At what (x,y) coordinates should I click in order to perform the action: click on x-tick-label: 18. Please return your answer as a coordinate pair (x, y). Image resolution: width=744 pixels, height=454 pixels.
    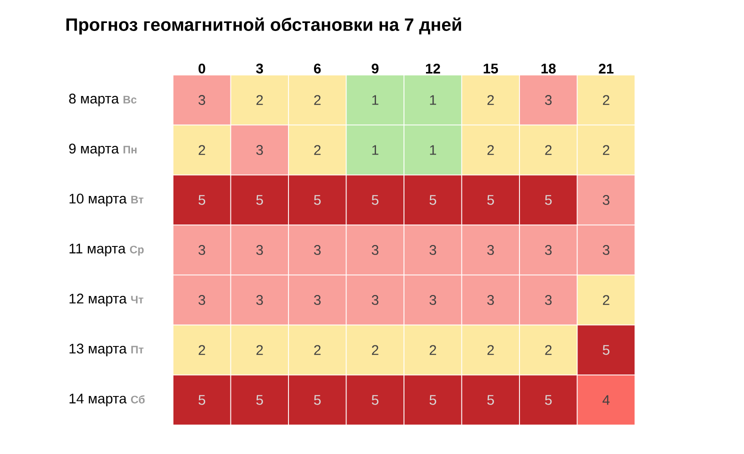
    Looking at the image, I should click on (548, 69).